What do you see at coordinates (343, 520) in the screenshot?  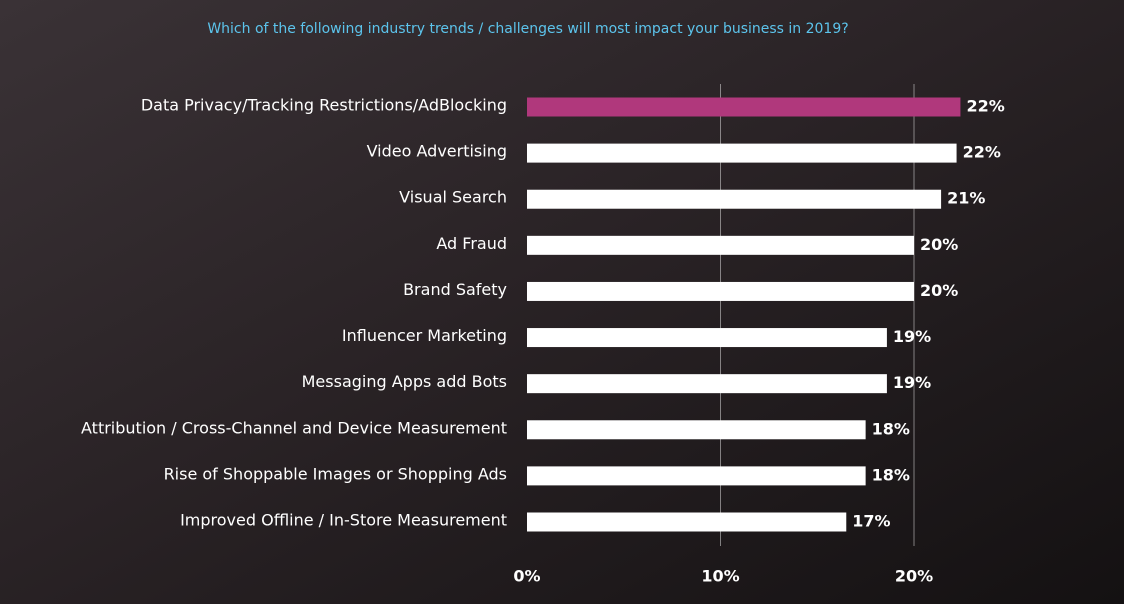 I see `category-label: Improved Offline / In-Store Measurement` at bounding box center [343, 520].